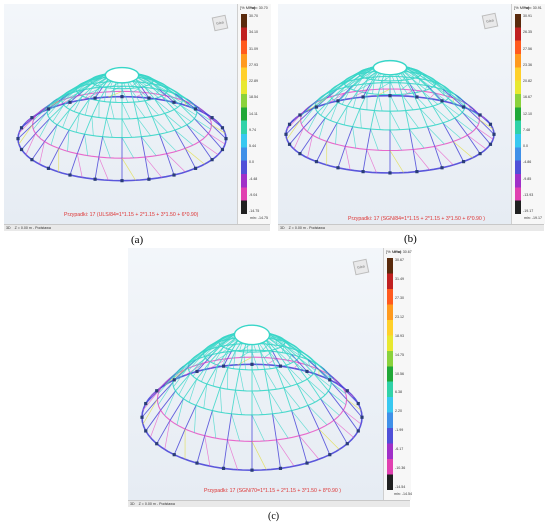  I want to click on status-level-a: Z = 0.00 m - Podstawa, so click(32, 228).